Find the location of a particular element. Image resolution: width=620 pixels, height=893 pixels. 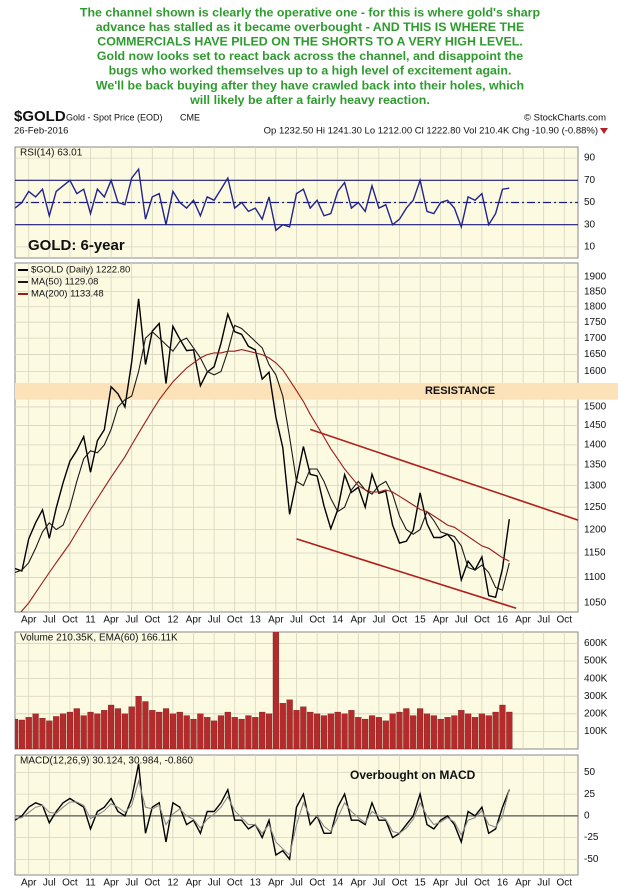

down-arrow is located at coordinates (604, 131).